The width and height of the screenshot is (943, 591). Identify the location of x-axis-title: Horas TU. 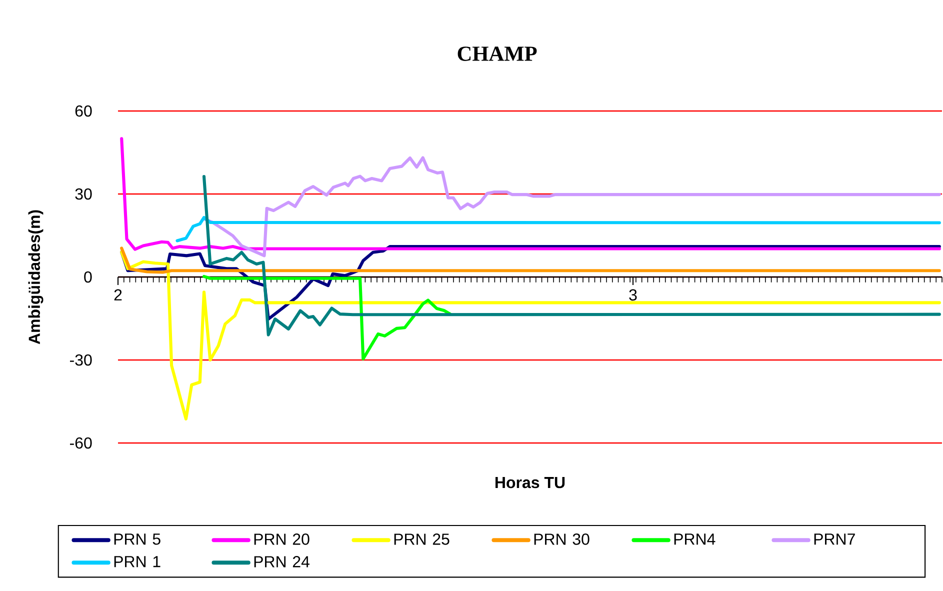
(530, 482).